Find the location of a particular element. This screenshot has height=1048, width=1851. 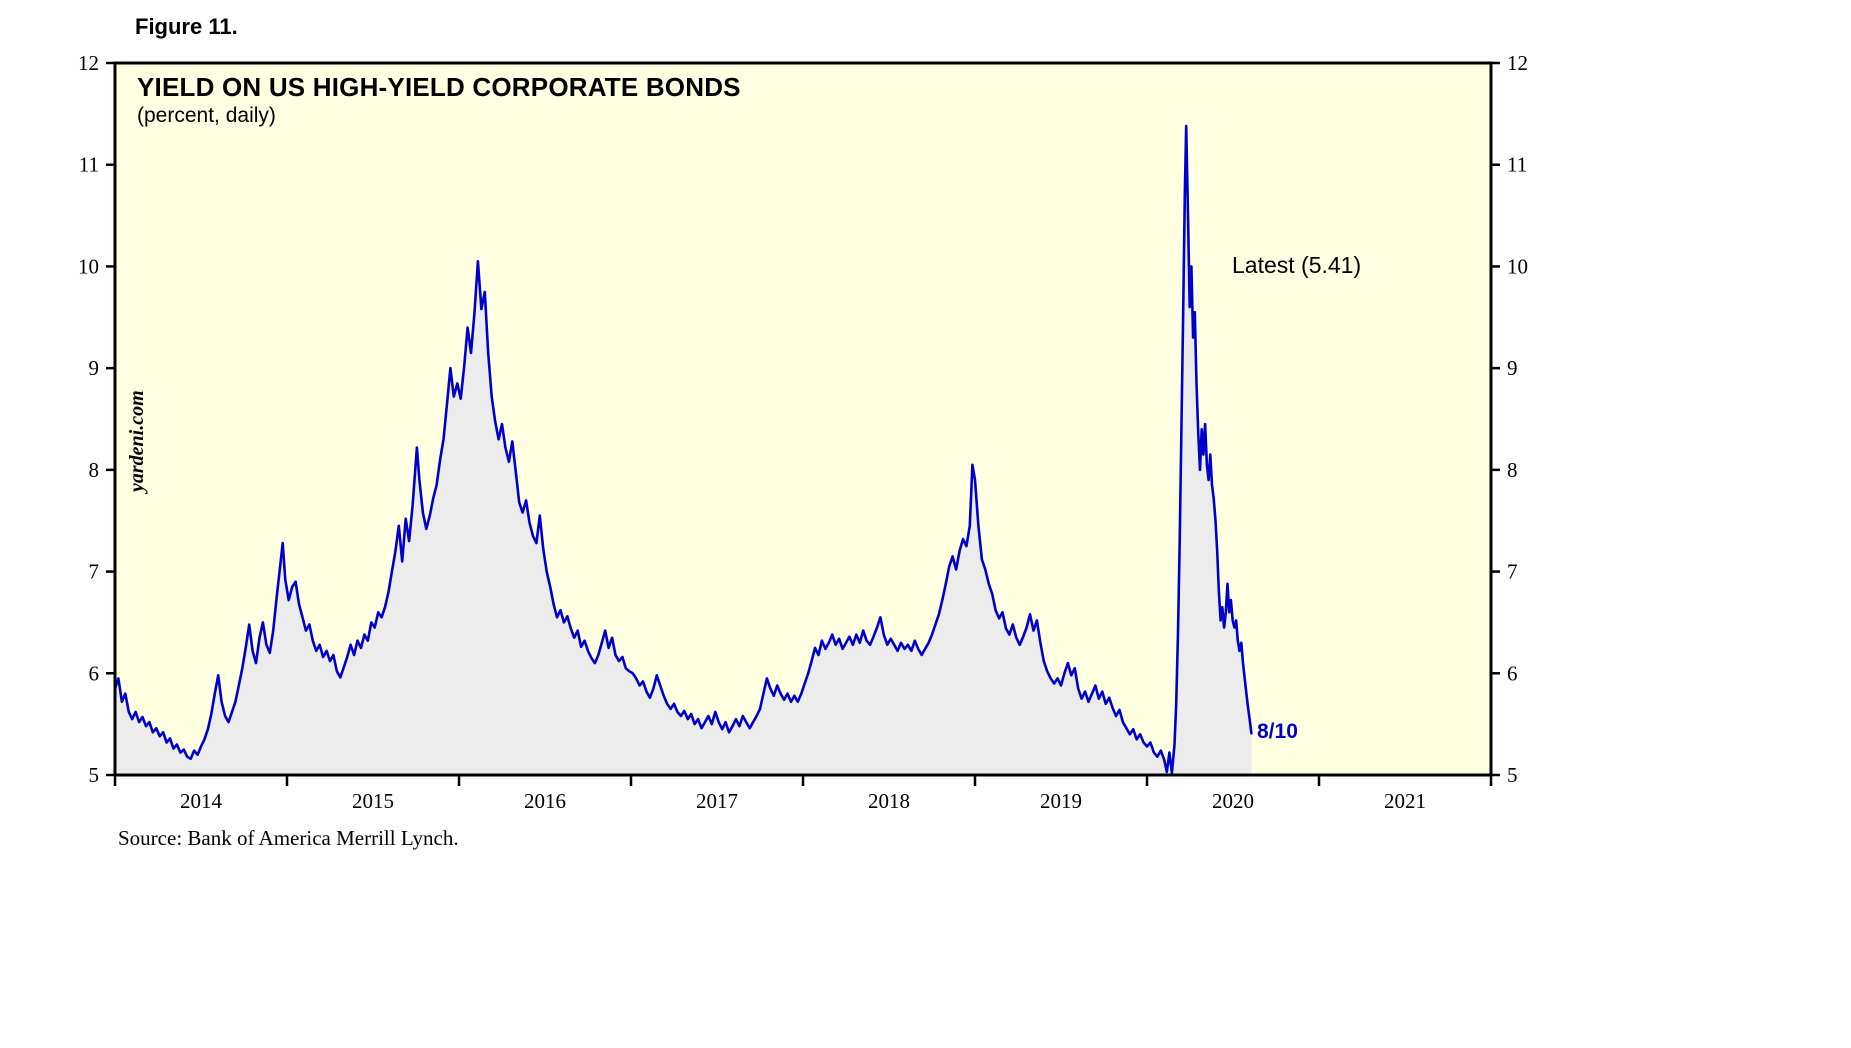

x-axis-year-label: 2021 is located at coordinates (1405, 801).